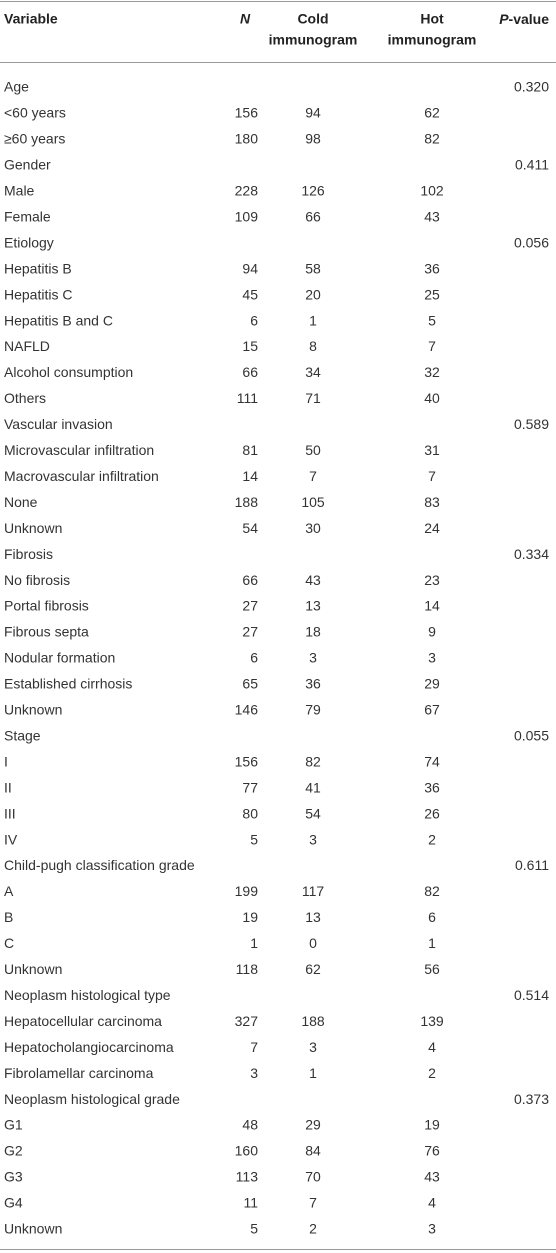  Describe the element at coordinates (58, 320) in the screenshot. I see `row-label: Hepatitis B and C` at that location.